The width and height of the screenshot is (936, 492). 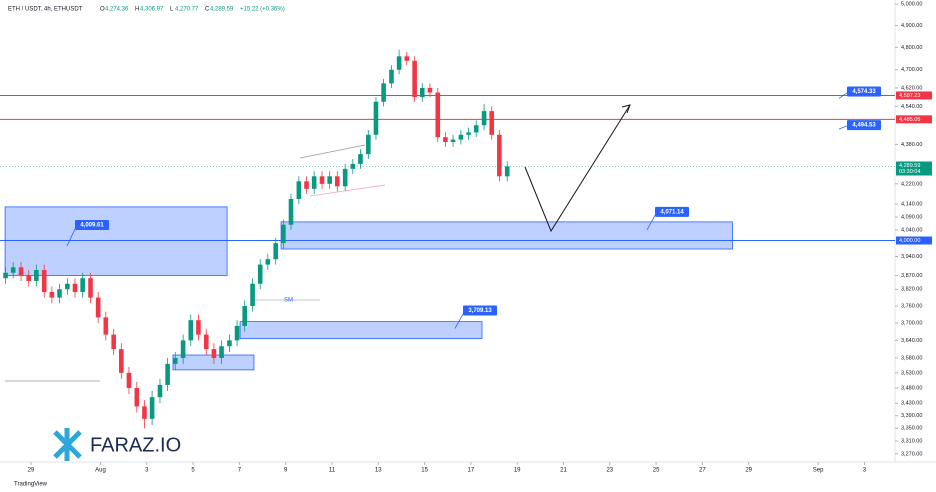 I want to click on y-tick-label: 4,620.00, so click(x=911, y=88).